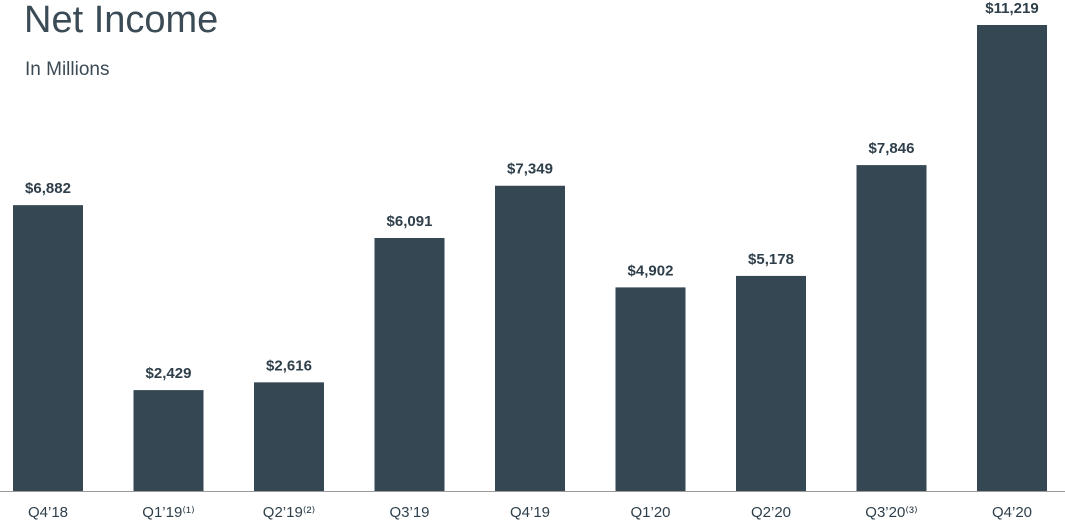 The height and width of the screenshot is (527, 1065). I want to click on x-tick-label: Q2’20, so click(771, 512).